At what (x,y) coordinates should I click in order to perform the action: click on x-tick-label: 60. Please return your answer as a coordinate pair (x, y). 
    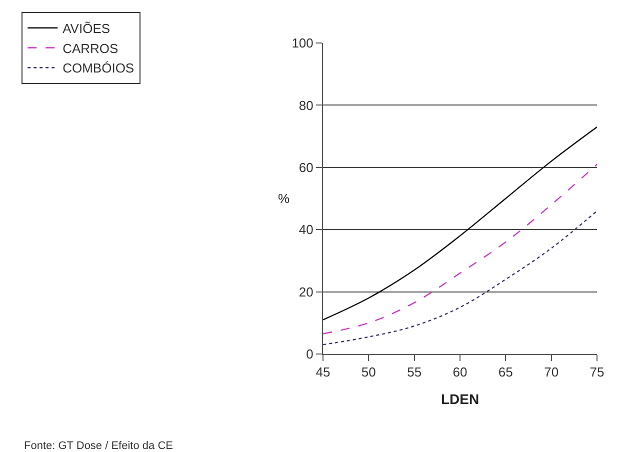
    Looking at the image, I should click on (460, 372).